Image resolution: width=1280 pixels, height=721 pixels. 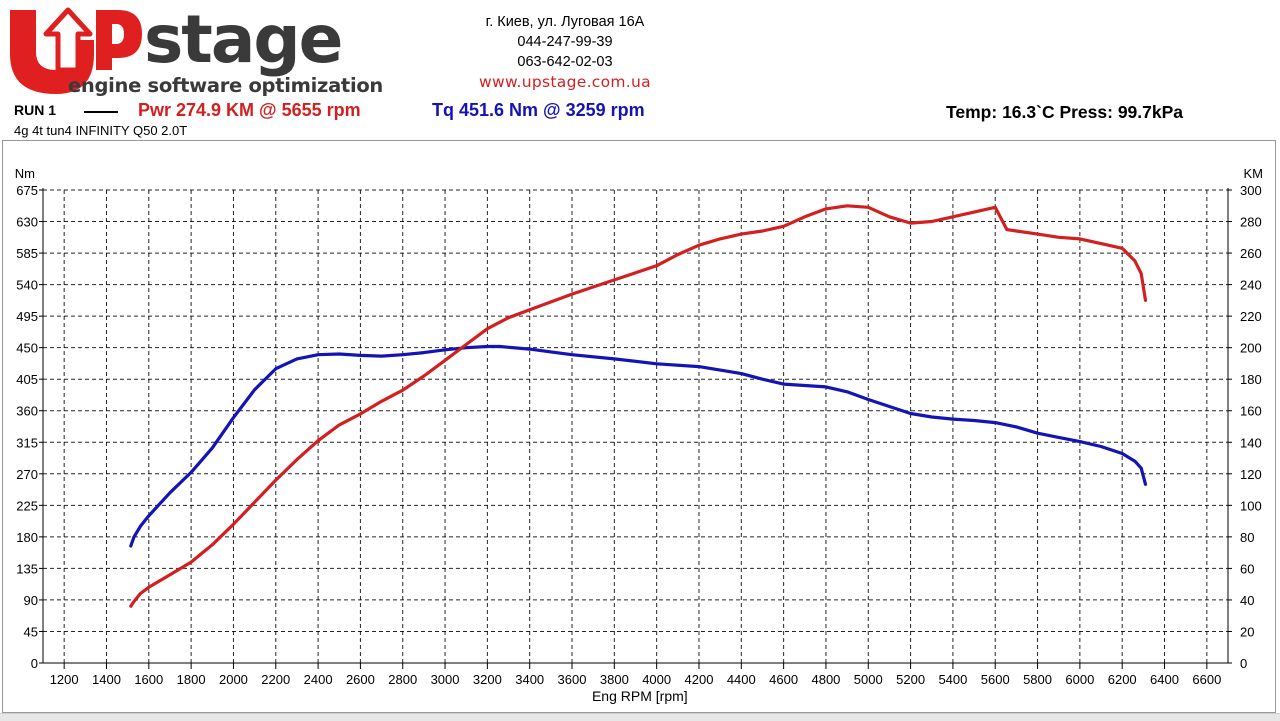 What do you see at coordinates (445, 679) in the screenshot?
I see `x-tick-label: 3000` at bounding box center [445, 679].